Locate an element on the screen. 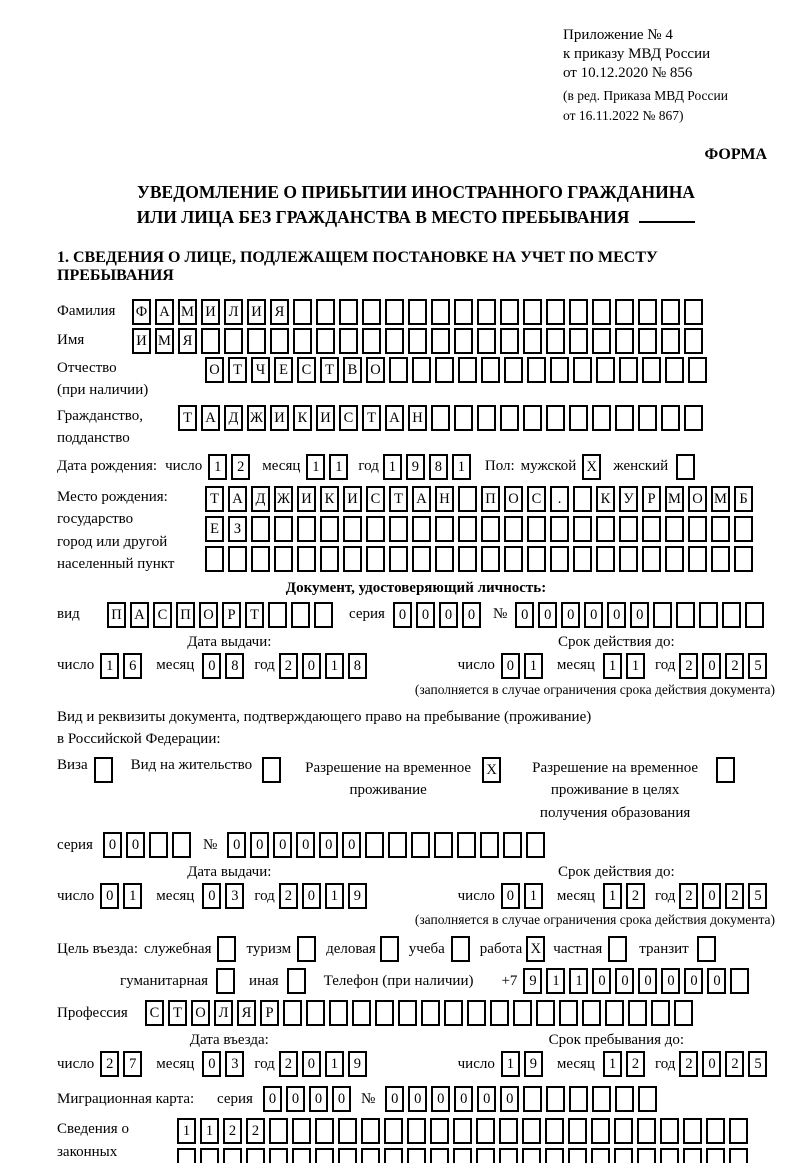  char-box: В is located at coordinates (352, 369).